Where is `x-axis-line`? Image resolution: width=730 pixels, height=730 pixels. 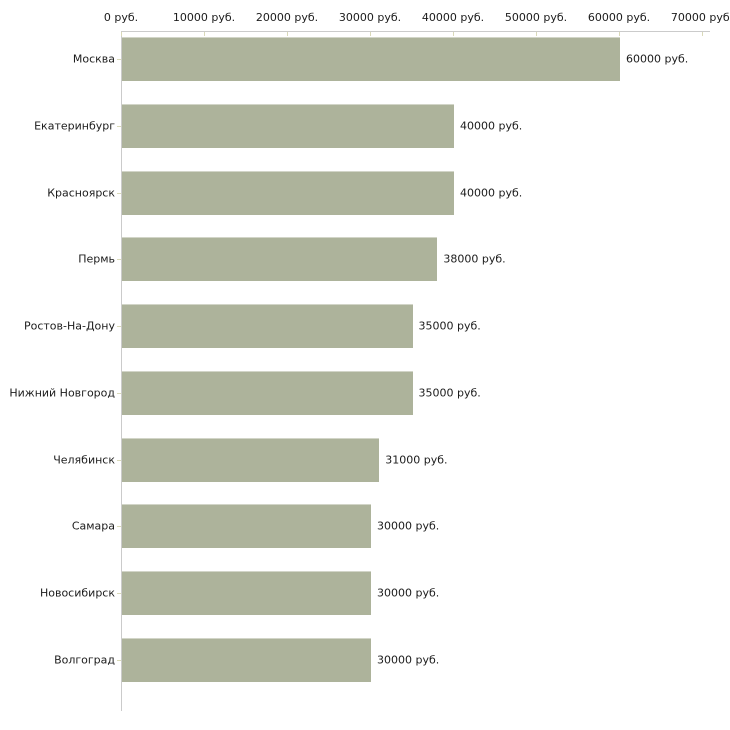
x-axis-line is located at coordinates (415, 31).